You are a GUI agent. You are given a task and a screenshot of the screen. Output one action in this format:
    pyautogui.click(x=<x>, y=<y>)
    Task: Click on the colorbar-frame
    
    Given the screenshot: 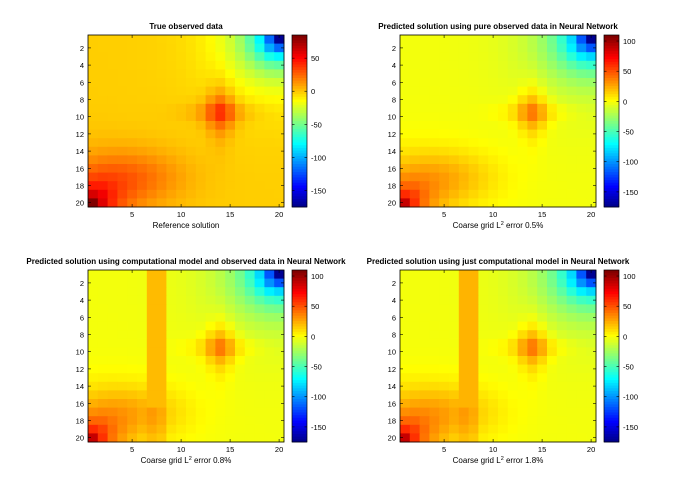 What is the action you would take?
    pyautogui.click(x=611, y=121)
    